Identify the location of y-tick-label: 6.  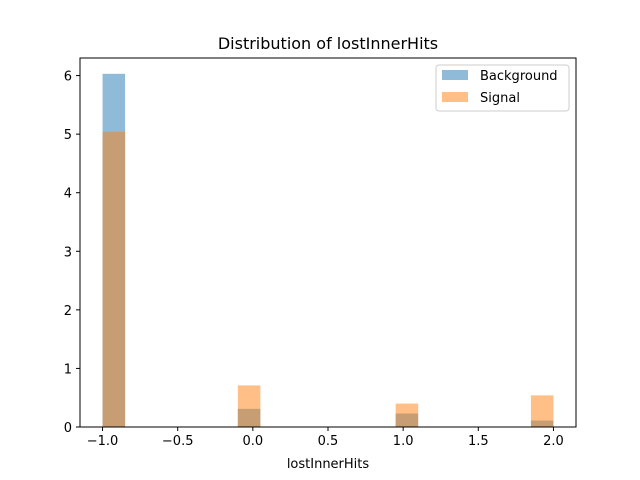
(68, 77).